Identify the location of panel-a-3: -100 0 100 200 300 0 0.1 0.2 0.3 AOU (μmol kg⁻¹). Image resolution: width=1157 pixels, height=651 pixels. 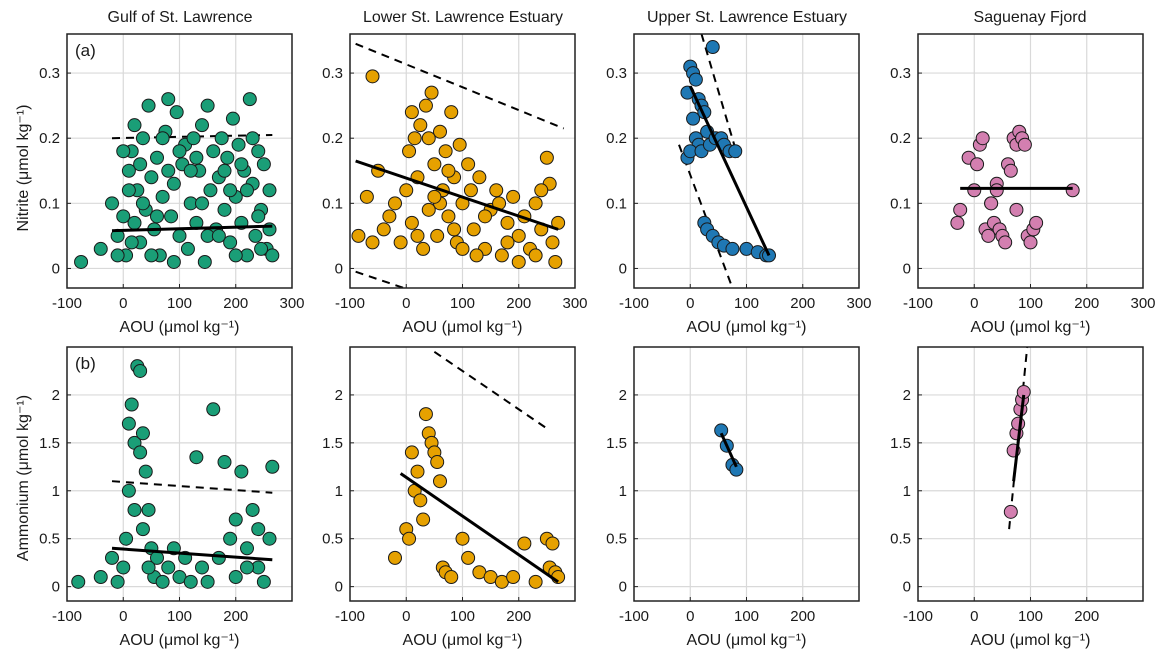
(1023, 184).